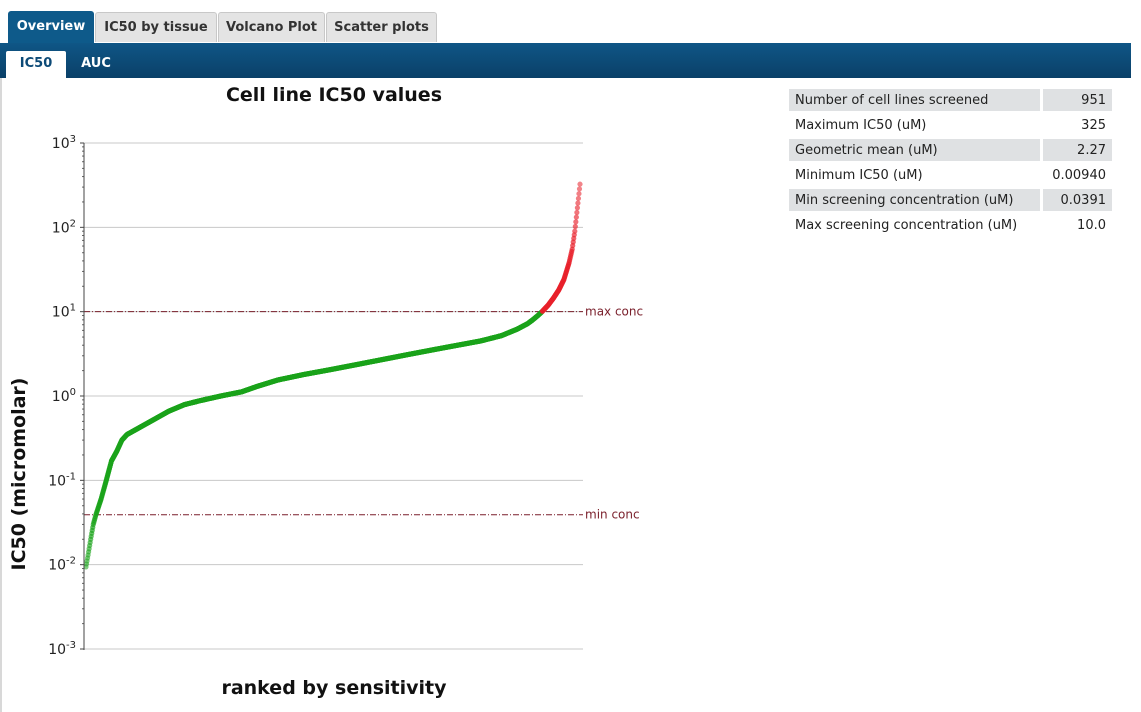 The width and height of the screenshot is (1141, 712). I want to click on stats-row: Max screening concentration (uM) 10.0, so click(950, 225).